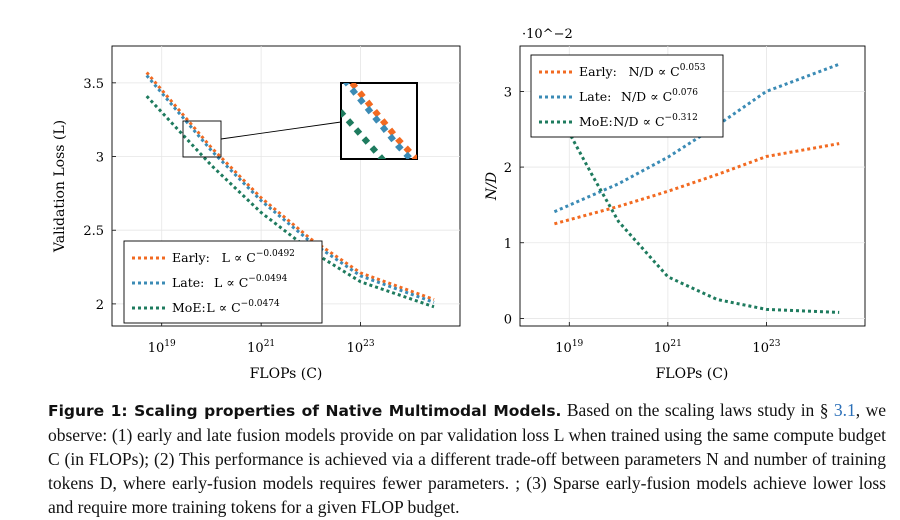 Image resolution: width=900 pixels, height=520 pixels. Describe the element at coordinates (382, 121) in the screenshot. I see `inset-line-early` at that location.